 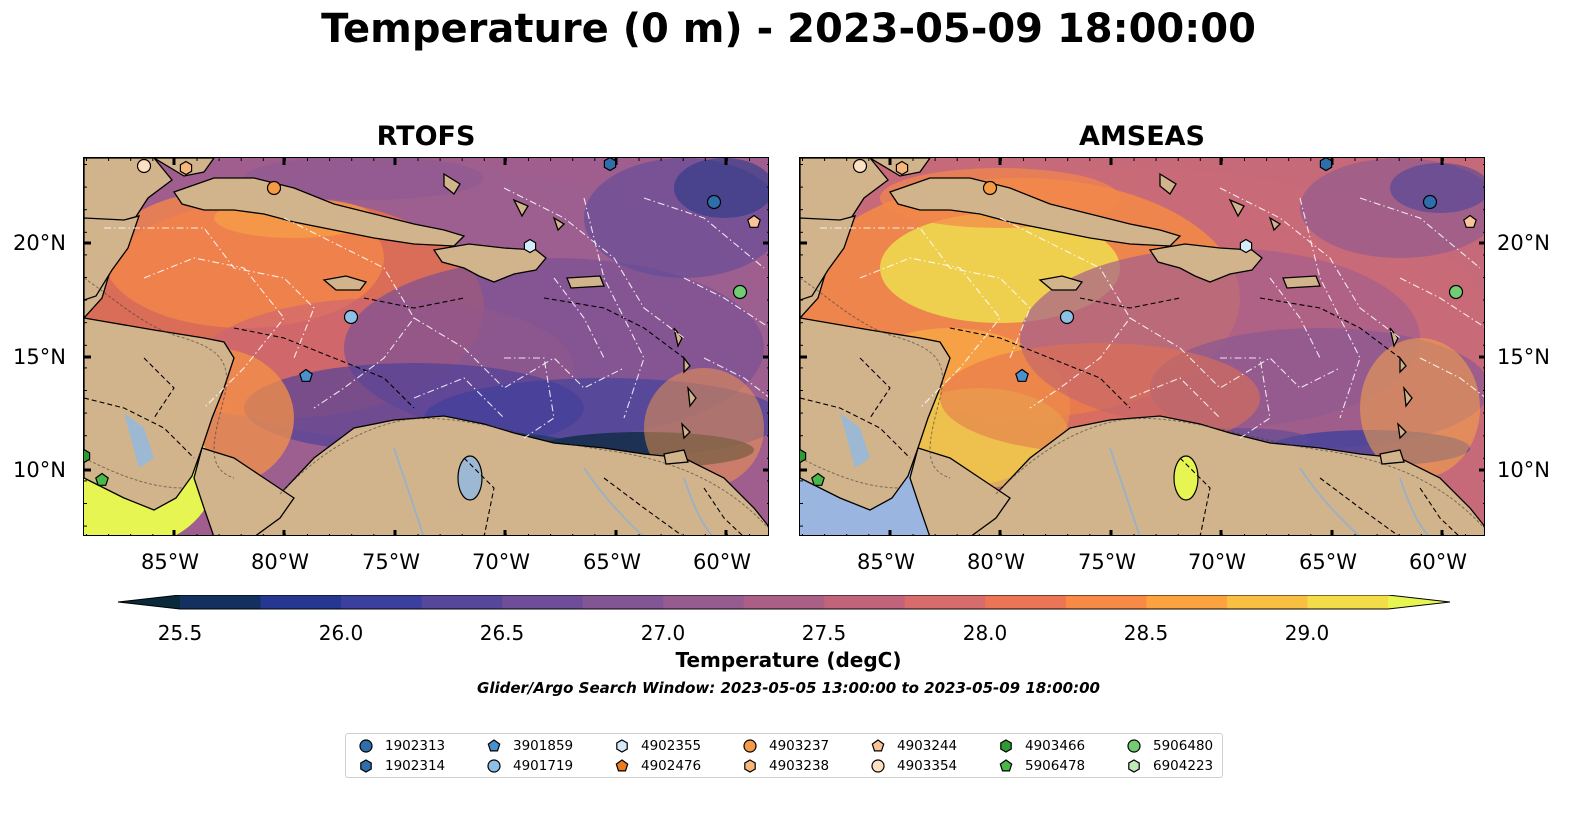 I want to click on panel-title-rtofs: RTOFS, so click(x=426, y=136).